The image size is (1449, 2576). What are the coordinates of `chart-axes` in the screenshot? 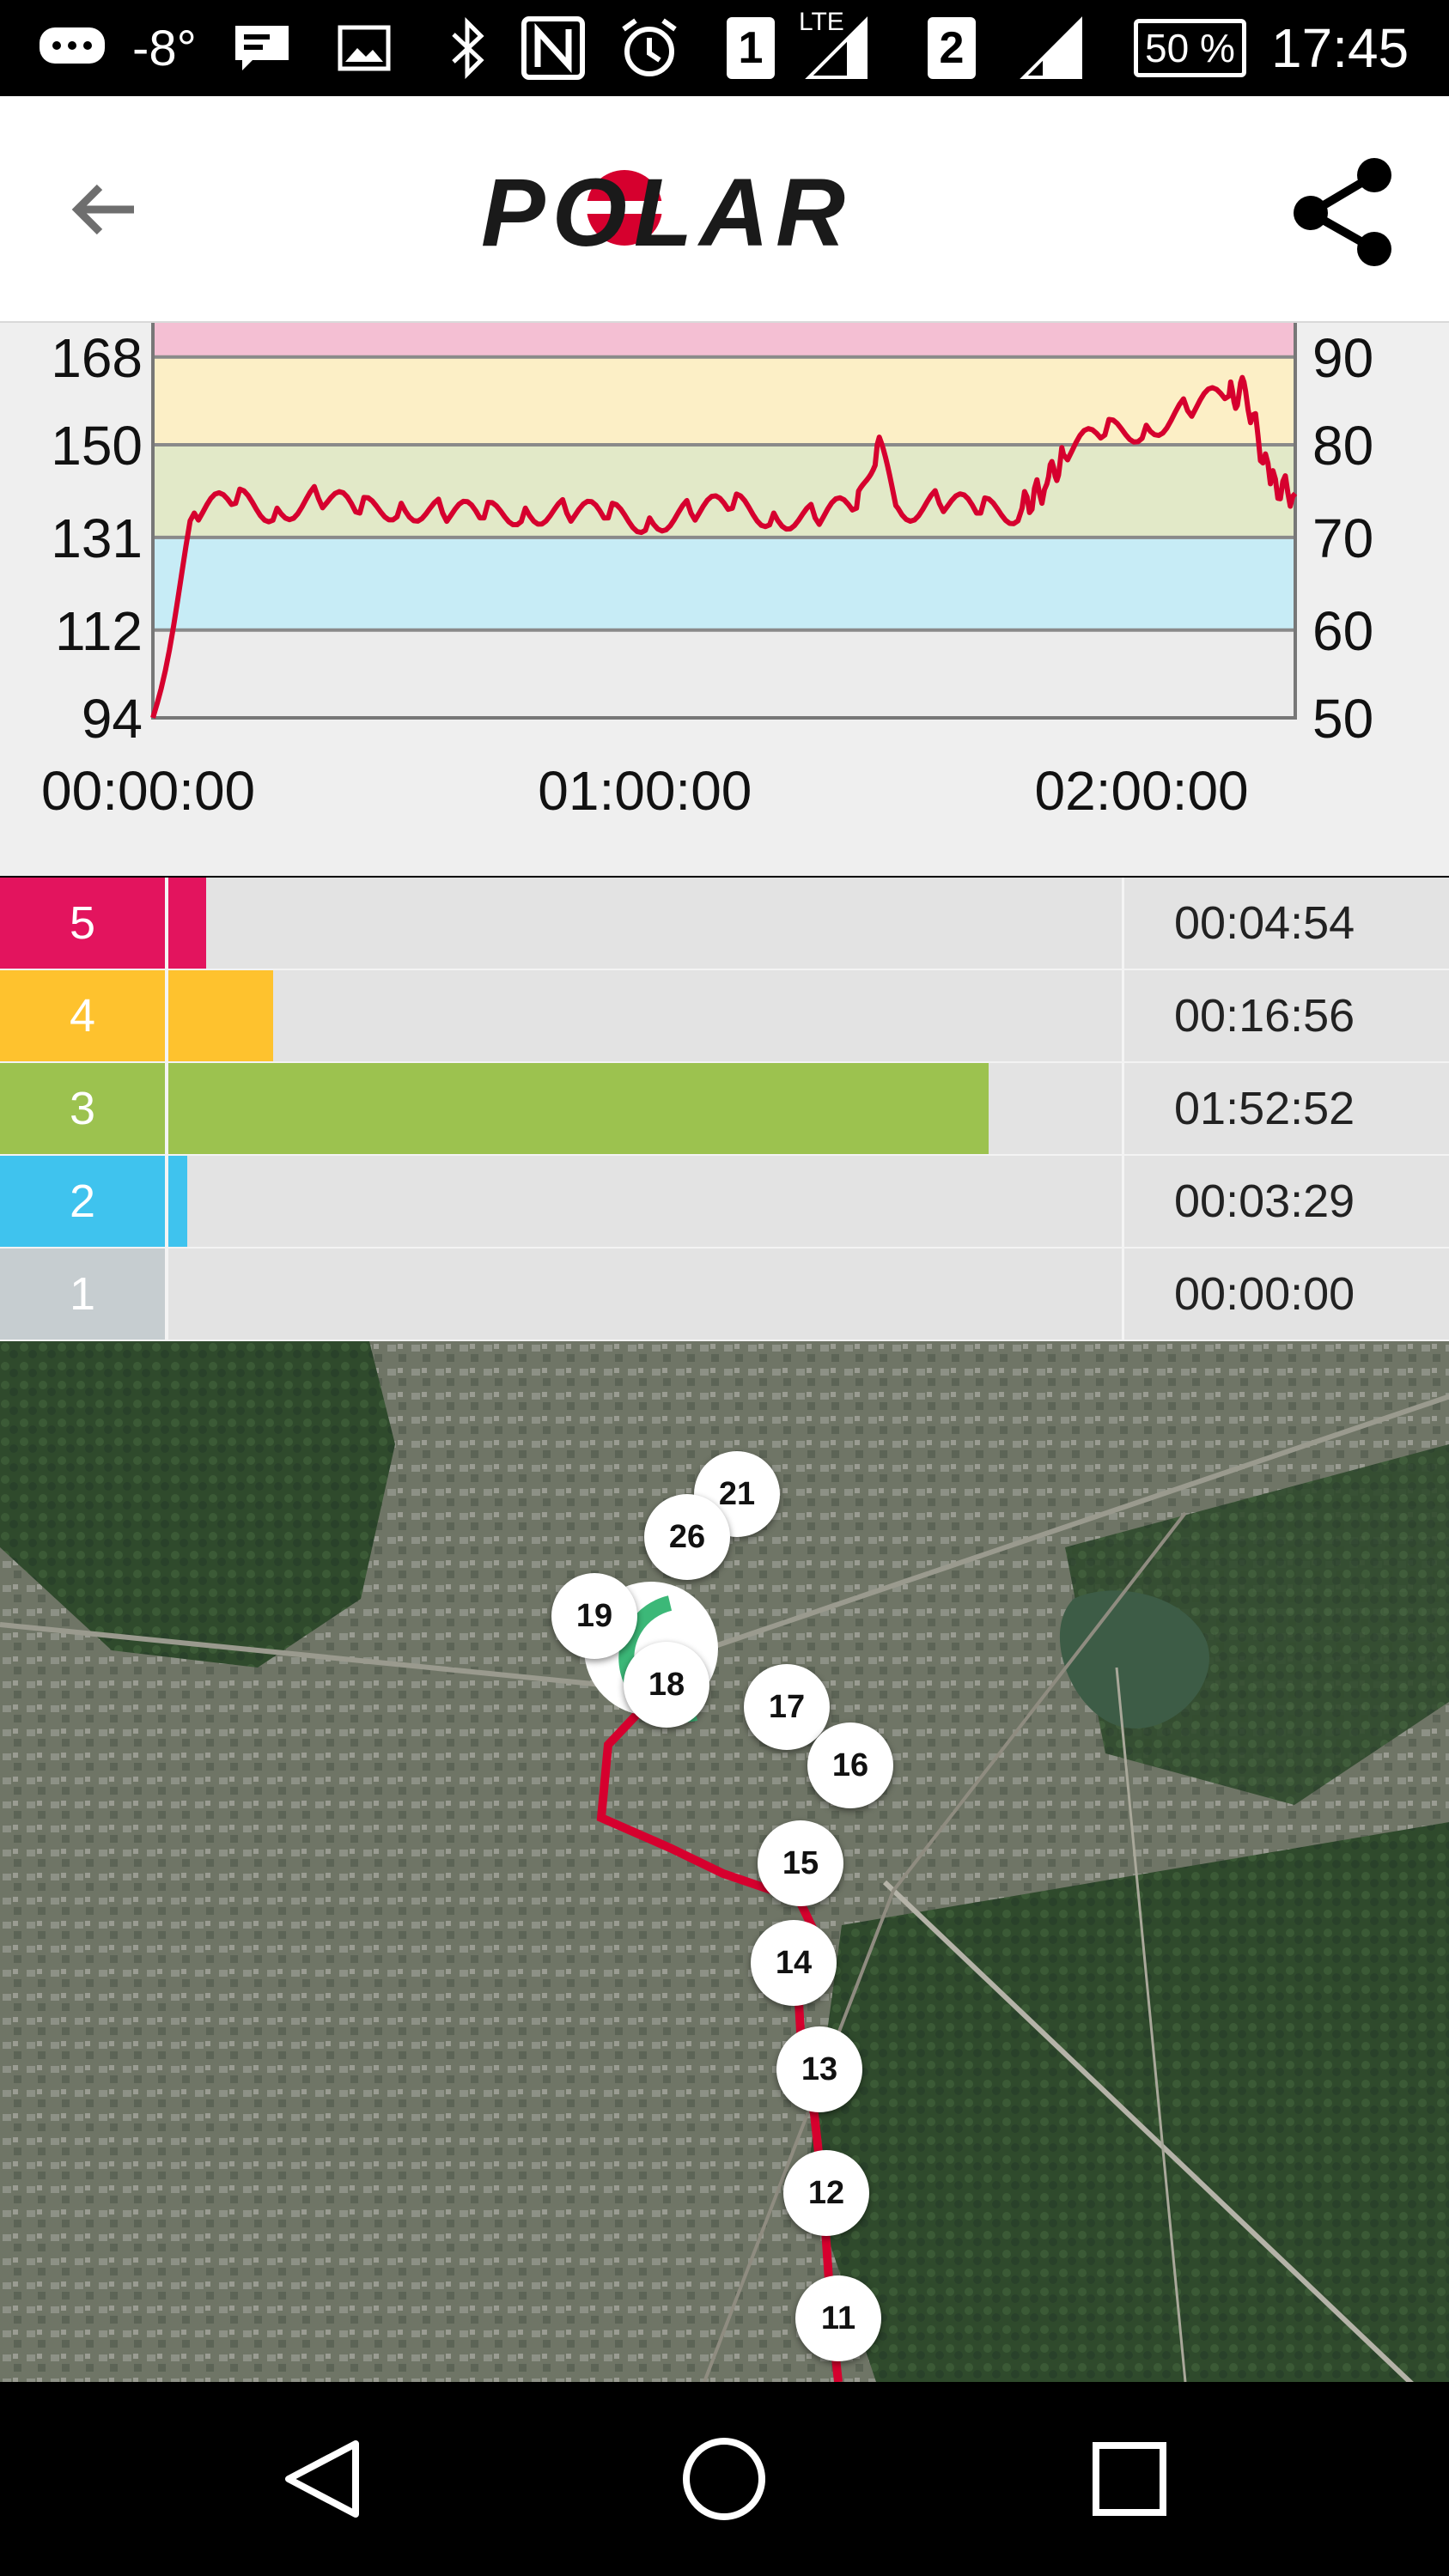 It's located at (724, 521).